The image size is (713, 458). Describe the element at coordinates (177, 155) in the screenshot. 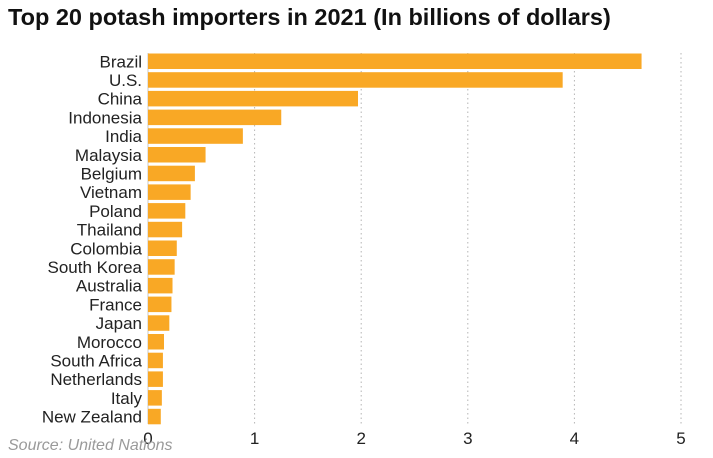

I see `bar-malaysia` at that location.